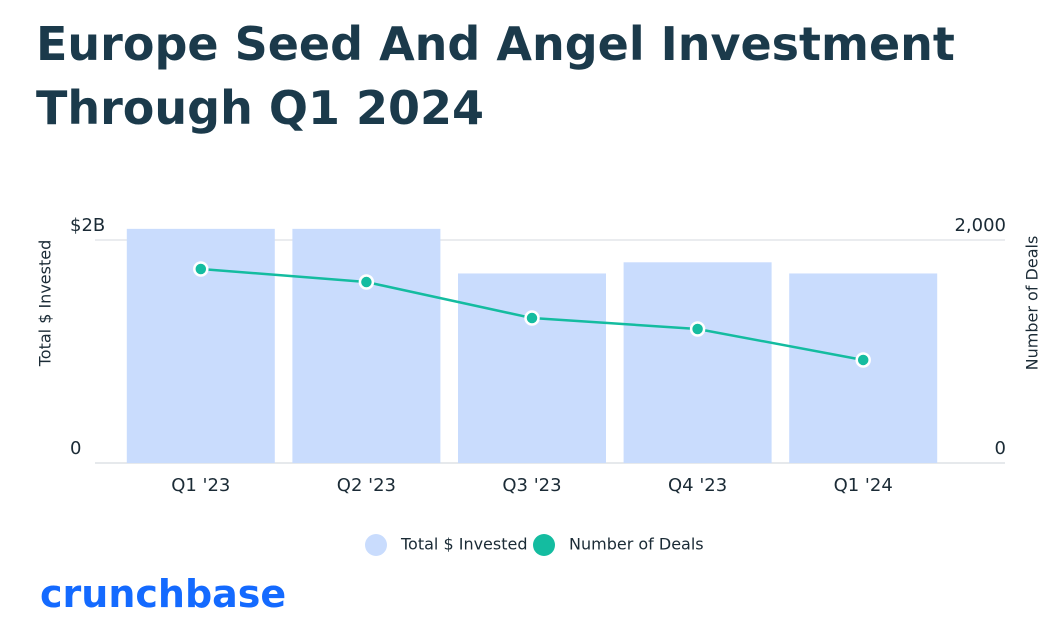 This screenshot has width=1051, height=628. I want to click on logo: crunchbase, so click(163, 594).